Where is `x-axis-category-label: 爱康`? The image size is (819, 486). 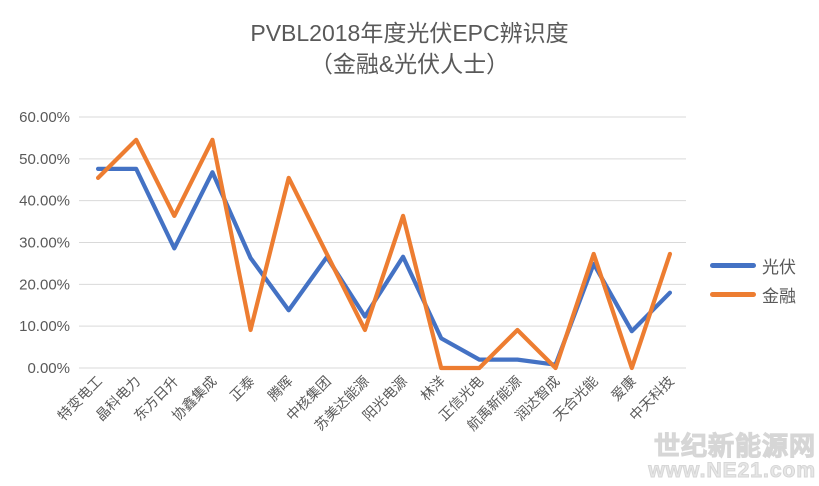 x-axis-category-label: 爱康 is located at coordinates (623, 388).